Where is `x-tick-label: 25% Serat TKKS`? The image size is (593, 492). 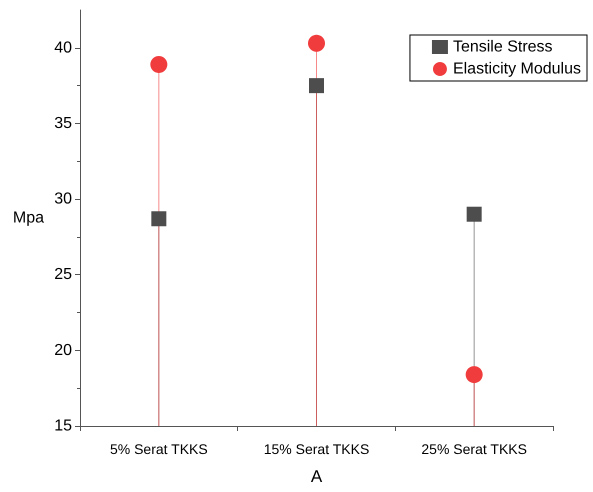 x-tick-label: 25% Serat TKKS is located at coordinates (474, 449).